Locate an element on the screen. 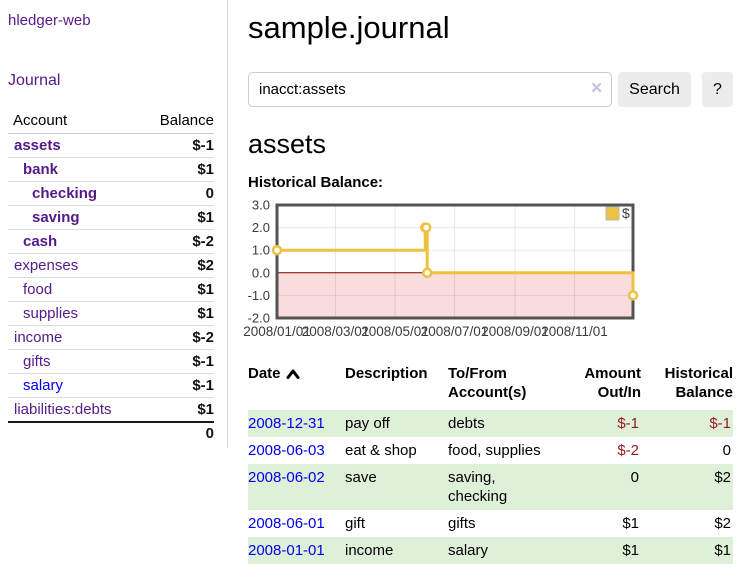 This screenshot has height=582, width=742. account-balance: 0 is located at coordinates (176, 193).